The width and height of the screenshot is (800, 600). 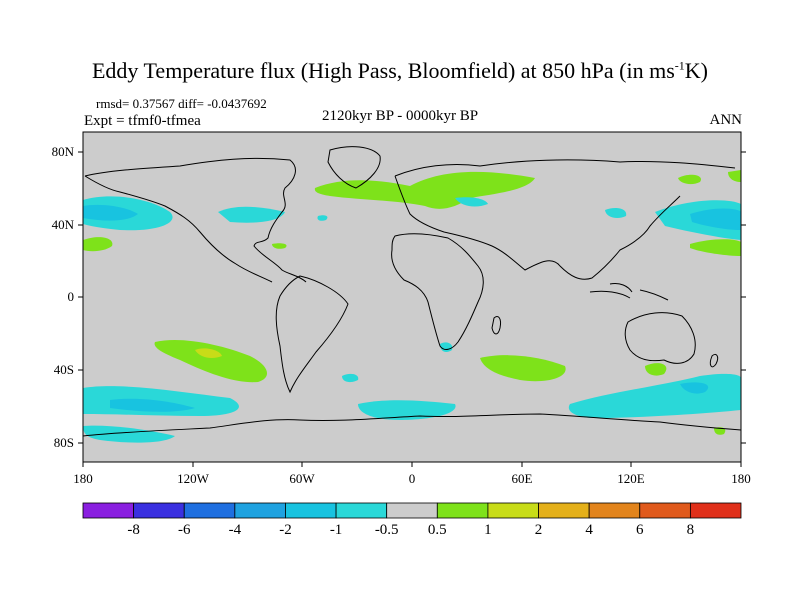 What do you see at coordinates (71, 296) in the screenshot?
I see `lat-label-0: 0` at bounding box center [71, 296].